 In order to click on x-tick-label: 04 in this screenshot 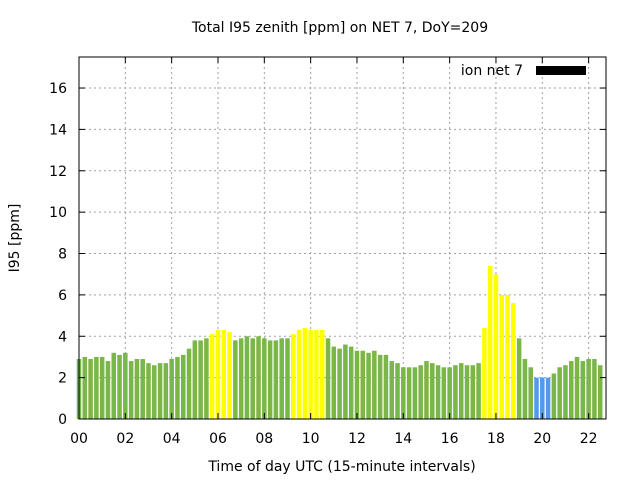, I will do `click(172, 439)`.